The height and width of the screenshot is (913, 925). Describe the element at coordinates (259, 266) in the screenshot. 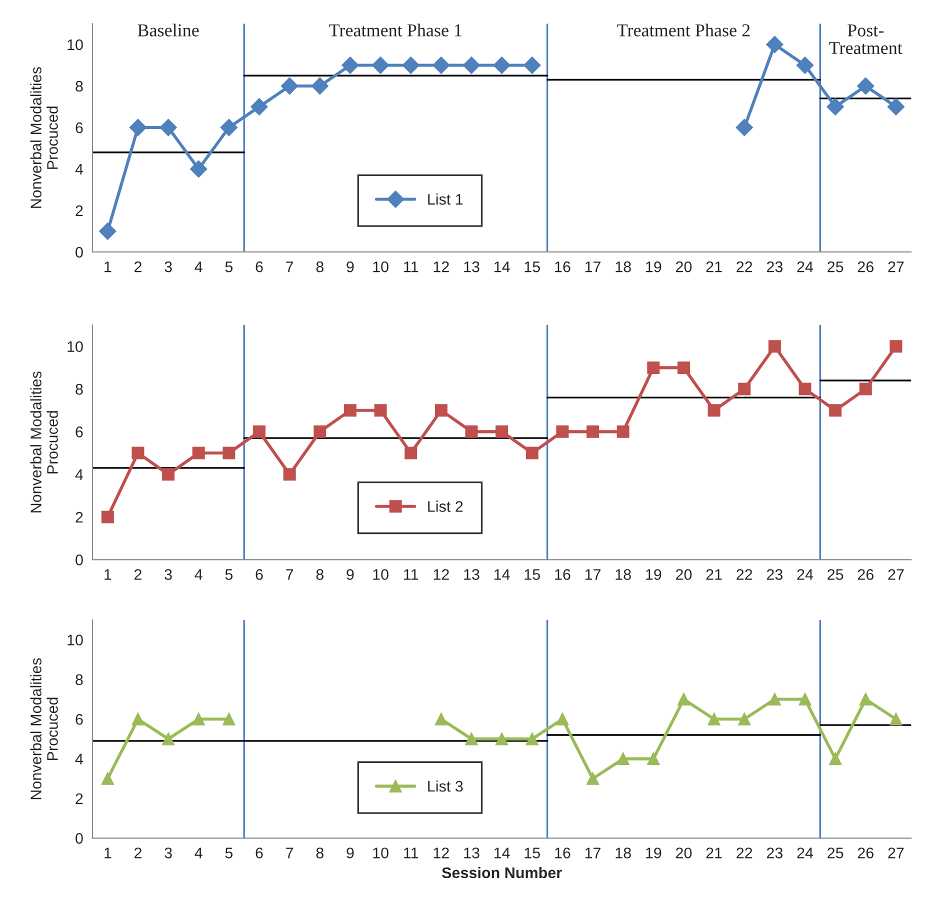

I see `x-tick-label: 6` at that location.